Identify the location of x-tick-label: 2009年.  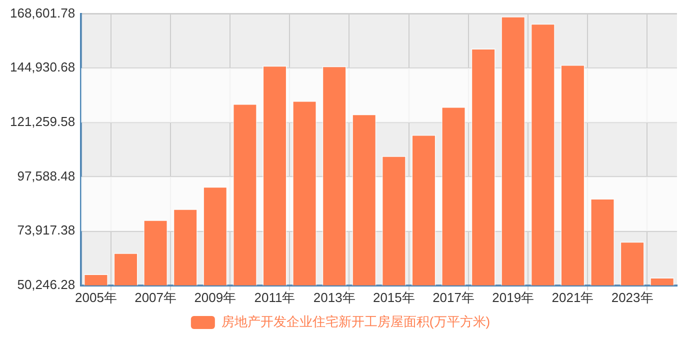
(215, 297).